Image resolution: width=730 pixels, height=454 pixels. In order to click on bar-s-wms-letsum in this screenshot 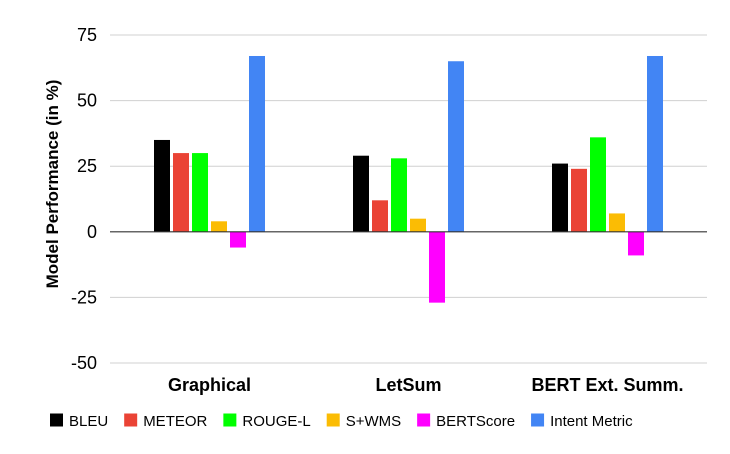, I will do `click(418, 225)`.